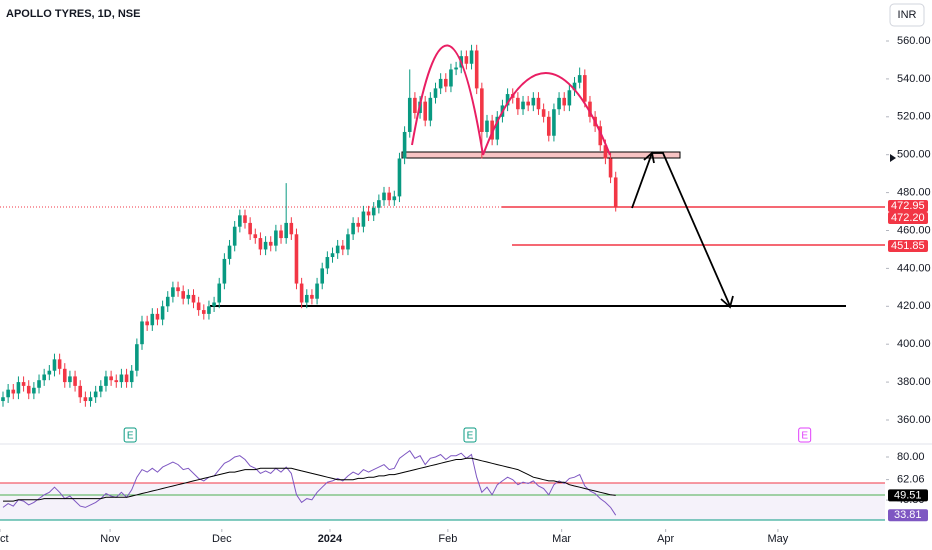  What do you see at coordinates (911, 457) in the screenshot?
I see `rsi-tick-label: 80.00` at bounding box center [911, 457].